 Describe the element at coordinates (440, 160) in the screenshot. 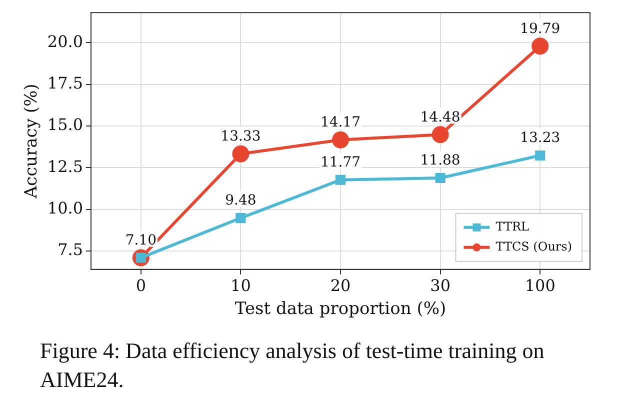

I see `data-label: 11.88` at that location.